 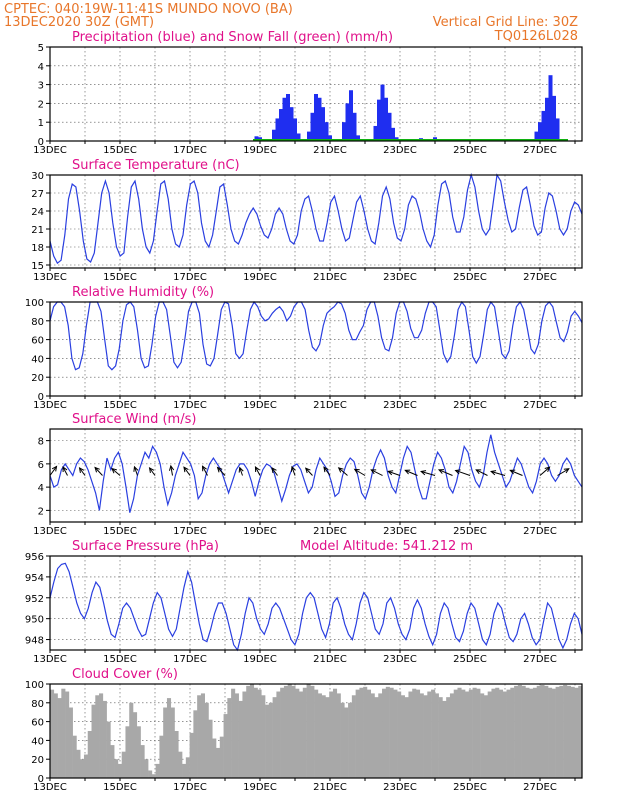 What do you see at coordinates (41, 511) in the screenshot?
I see `wind-ytick-label: 2` at bounding box center [41, 511].